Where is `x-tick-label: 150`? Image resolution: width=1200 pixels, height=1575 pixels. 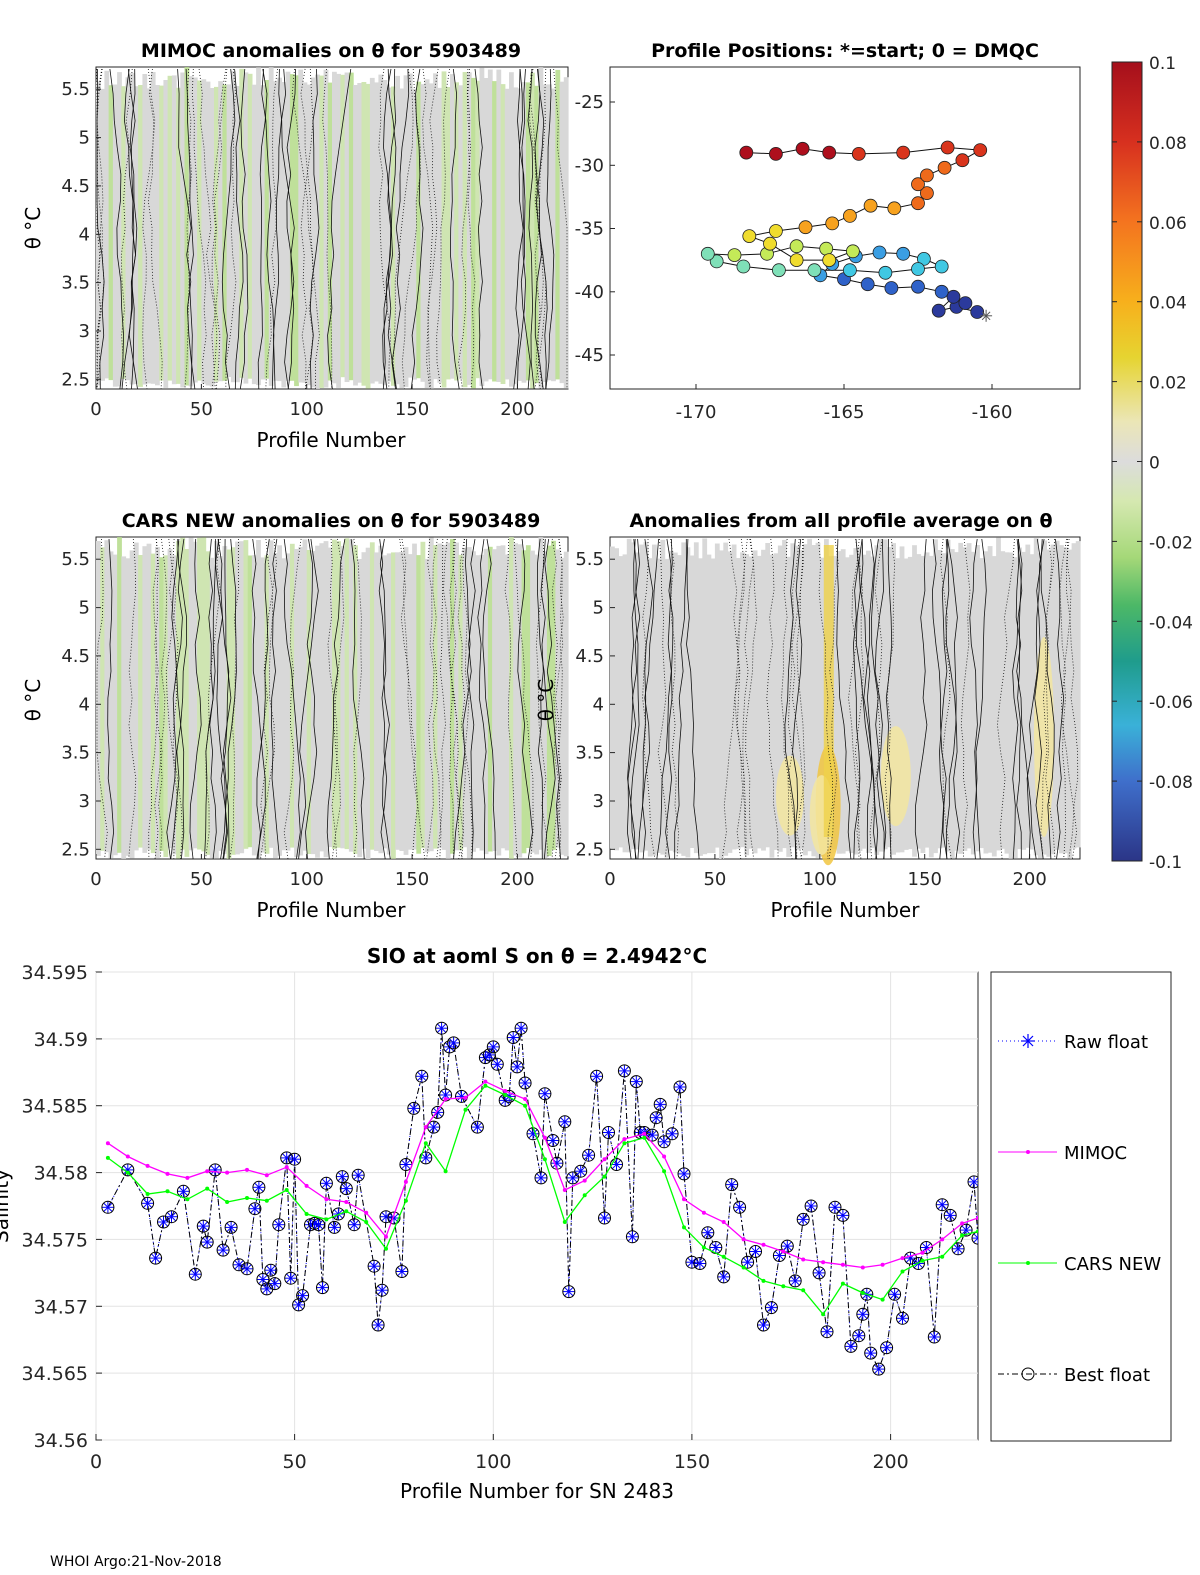
x-tick-label: 150 is located at coordinates (412, 409).